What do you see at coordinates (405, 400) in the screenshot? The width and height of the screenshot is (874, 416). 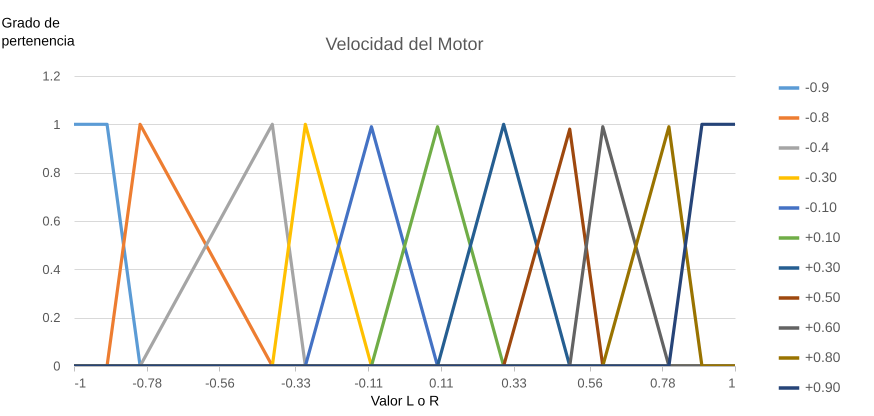 I see `x-axis-title: Valor L o R` at bounding box center [405, 400].